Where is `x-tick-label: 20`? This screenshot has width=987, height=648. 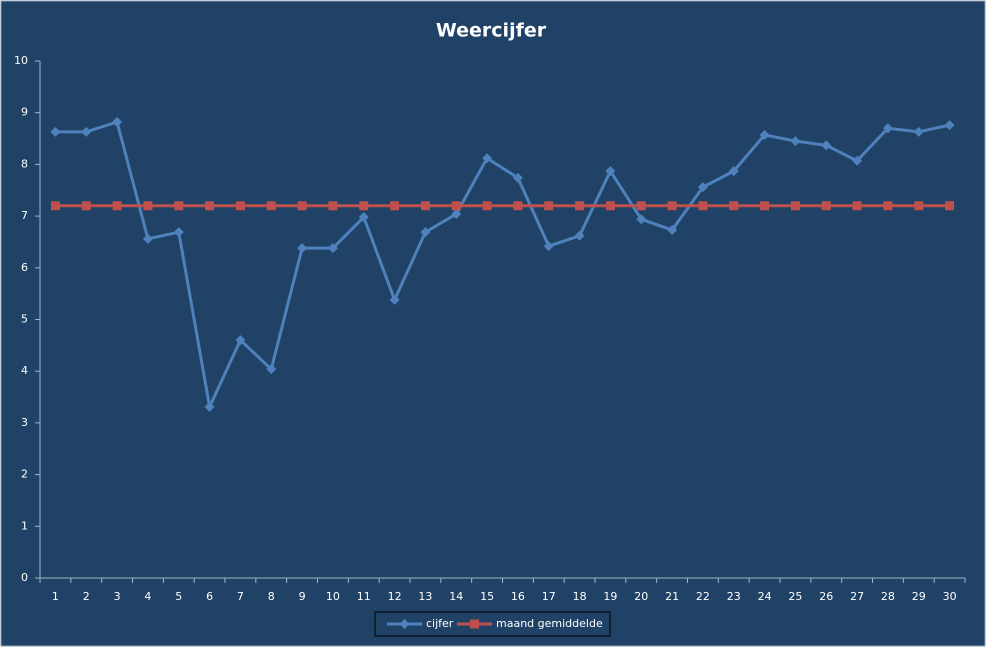 x-tick-label: 20 is located at coordinates (641, 596).